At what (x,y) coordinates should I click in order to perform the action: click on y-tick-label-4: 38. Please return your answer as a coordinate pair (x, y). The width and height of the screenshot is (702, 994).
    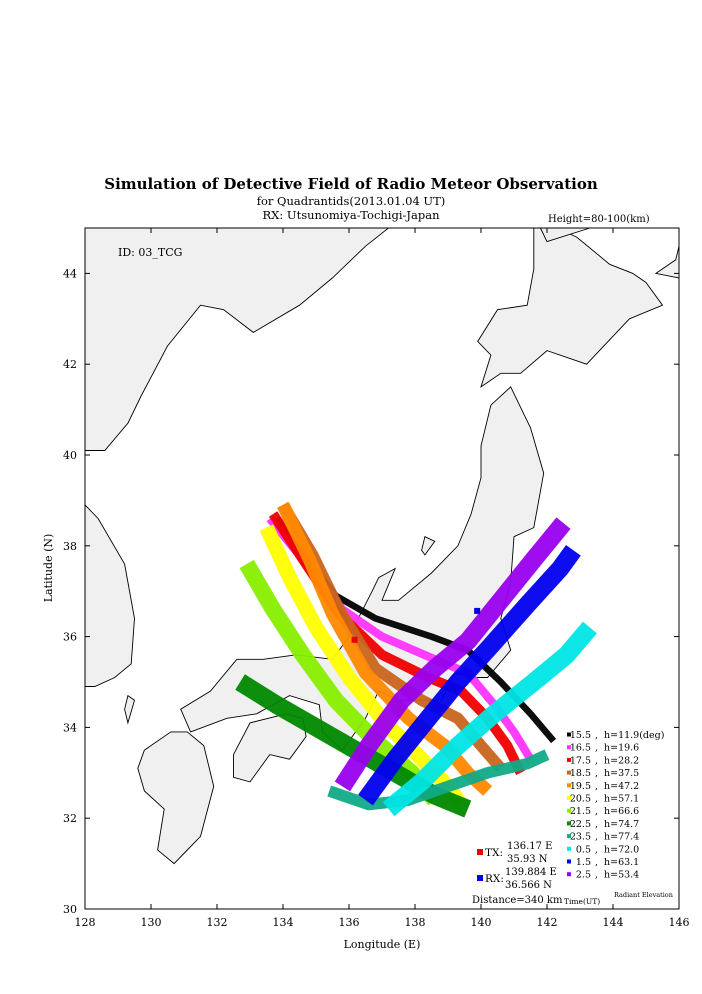
    Looking at the image, I should click on (70, 546).